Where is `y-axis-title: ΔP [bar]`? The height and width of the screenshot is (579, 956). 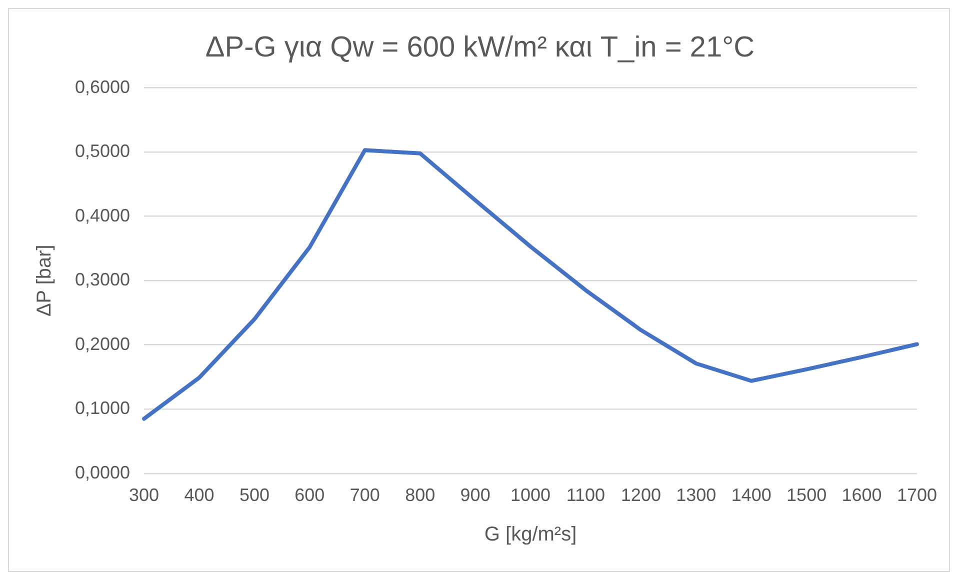
y-axis-title: ΔP [bar] is located at coordinates (45, 280).